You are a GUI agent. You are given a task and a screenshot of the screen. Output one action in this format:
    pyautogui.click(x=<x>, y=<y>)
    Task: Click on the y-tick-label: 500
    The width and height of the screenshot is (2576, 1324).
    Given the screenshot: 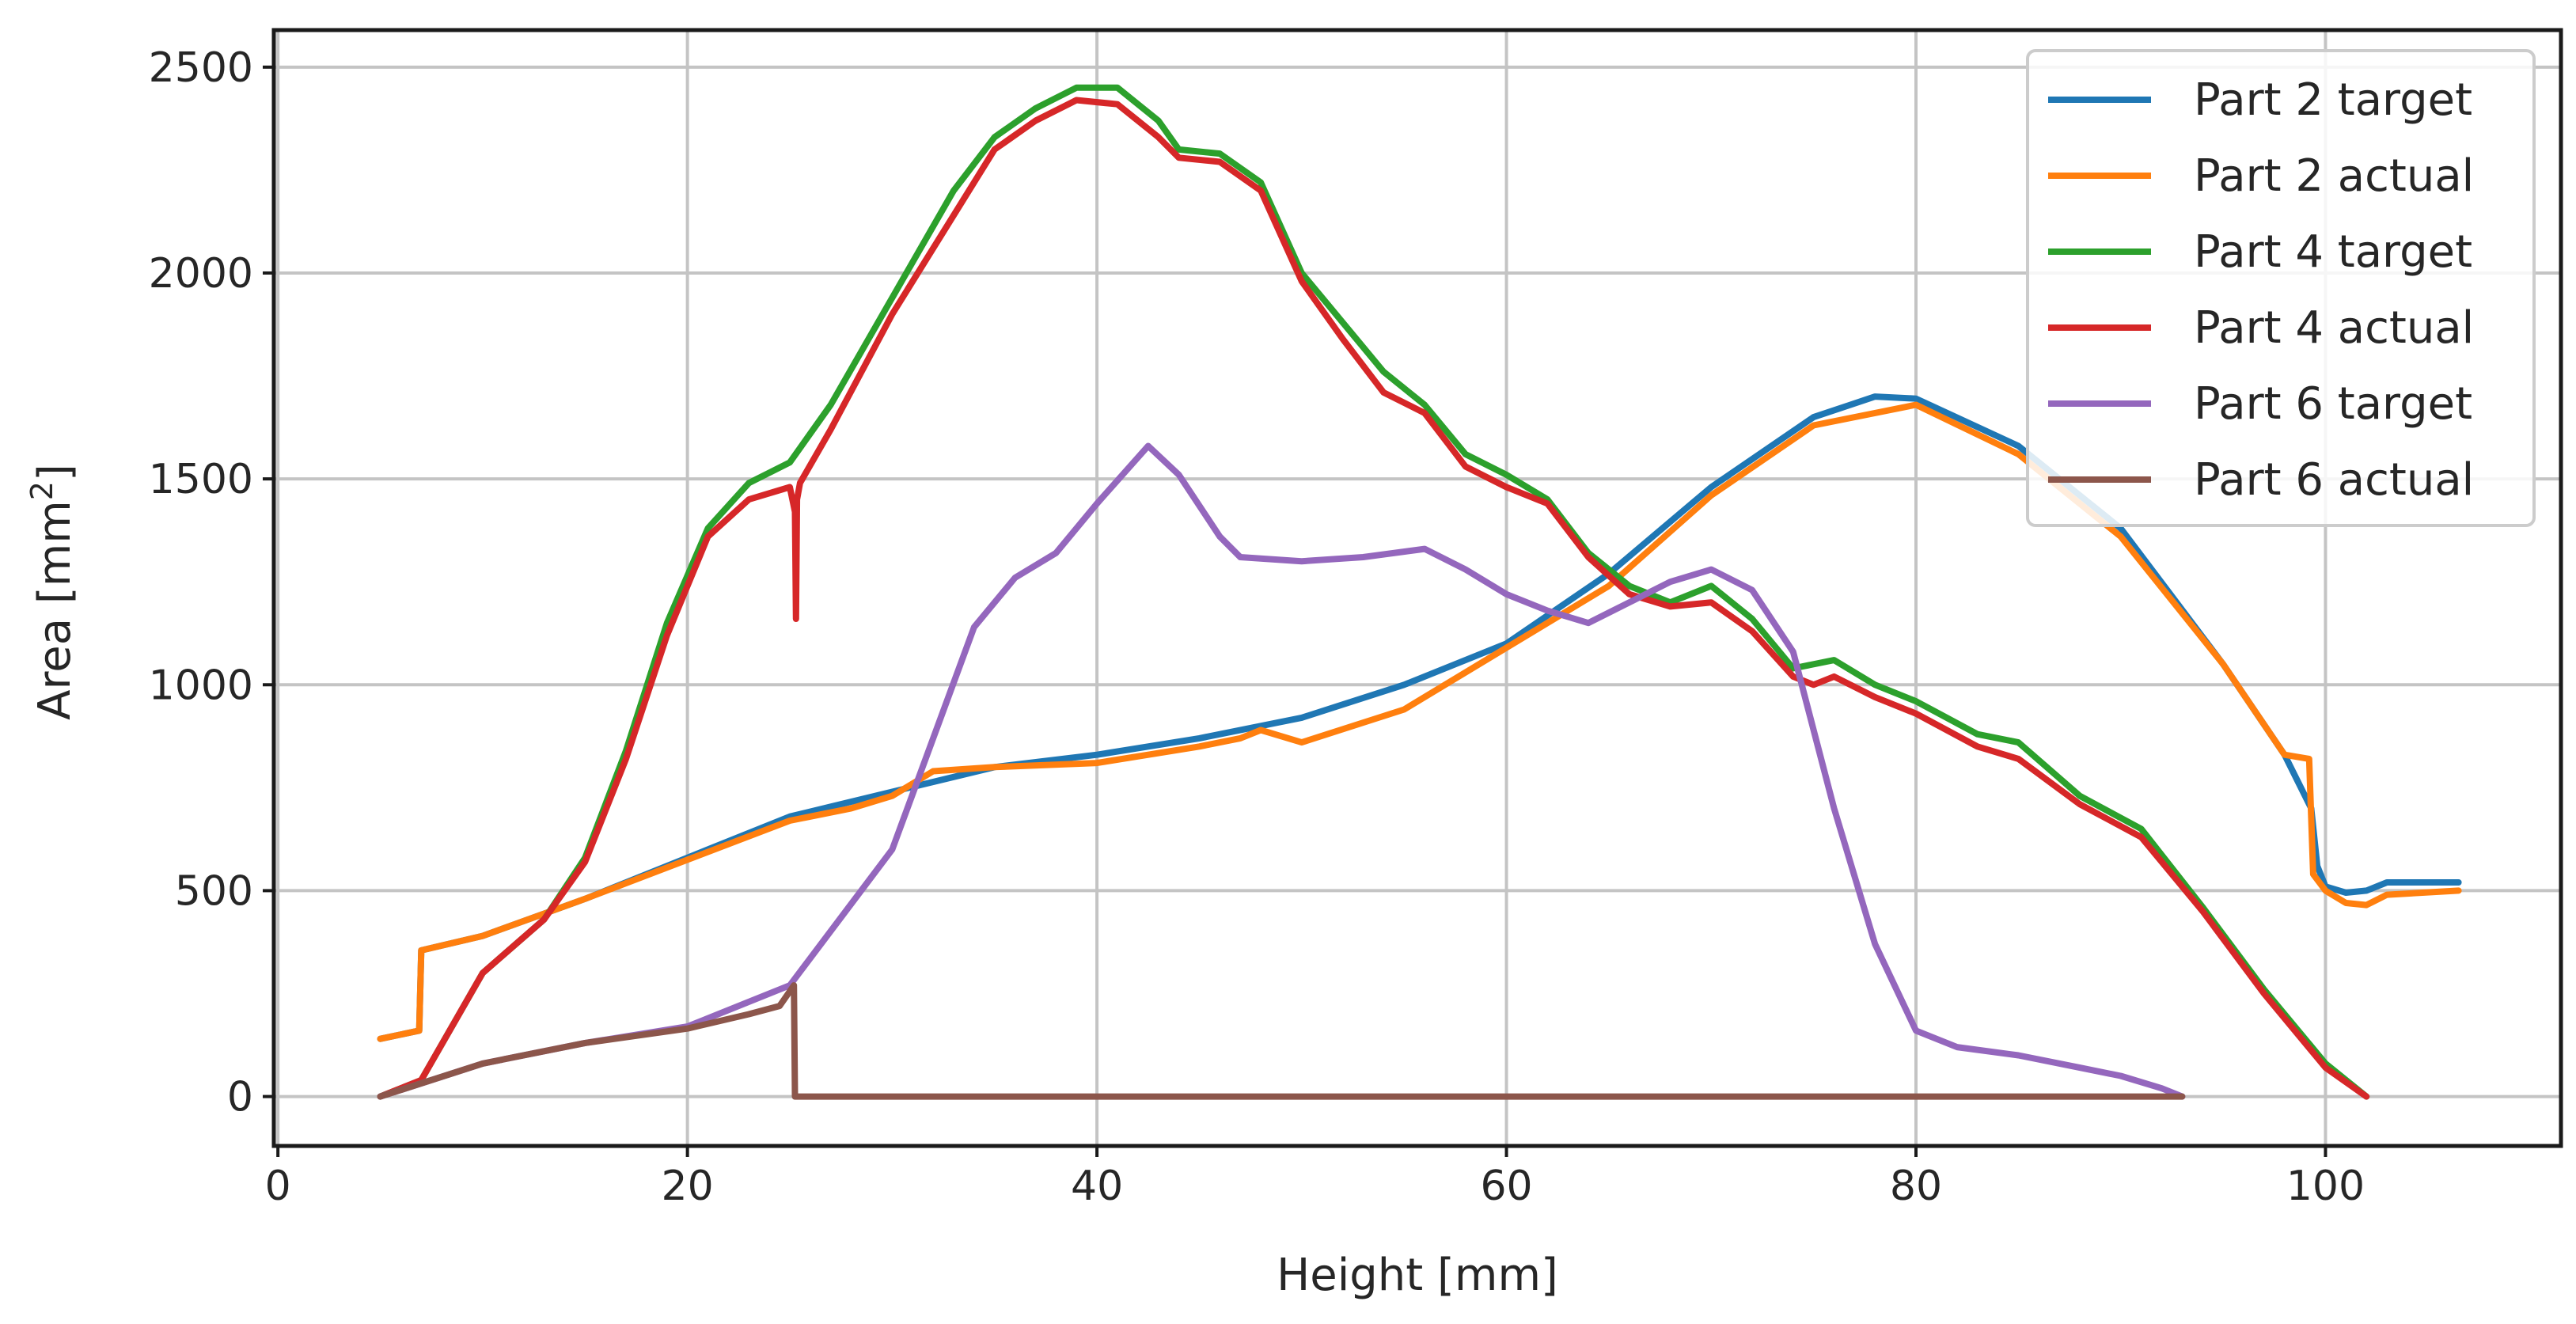 What is the action you would take?
    pyautogui.click(x=214, y=891)
    